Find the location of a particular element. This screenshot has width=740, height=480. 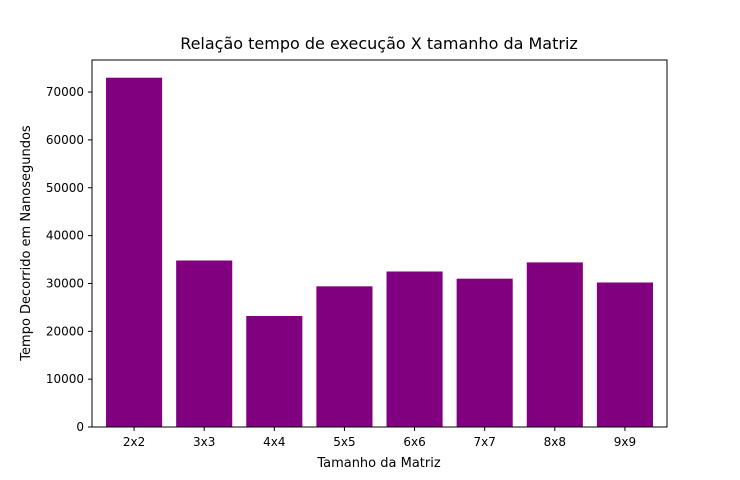

x-tick-label: 7x7 is located at coordinates (484, 442).